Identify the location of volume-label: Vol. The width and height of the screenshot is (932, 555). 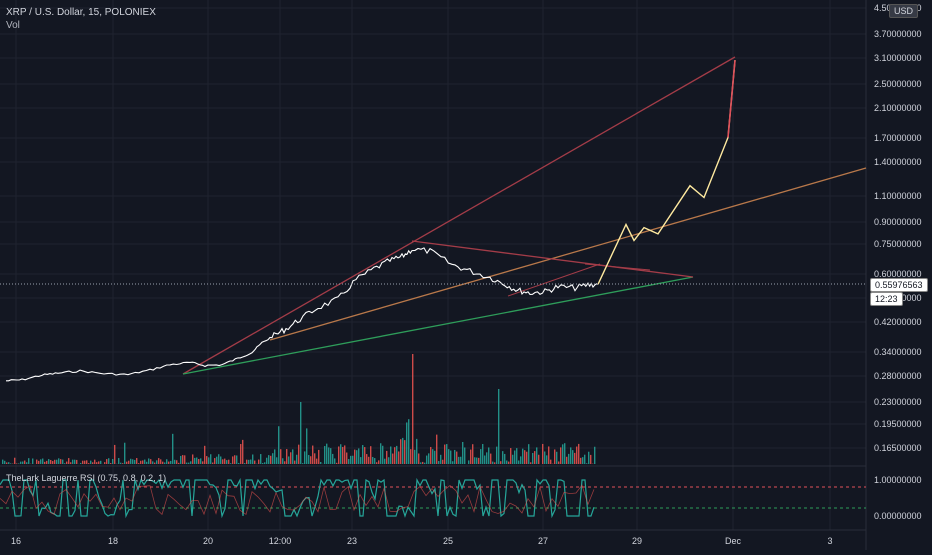
(81, 25).